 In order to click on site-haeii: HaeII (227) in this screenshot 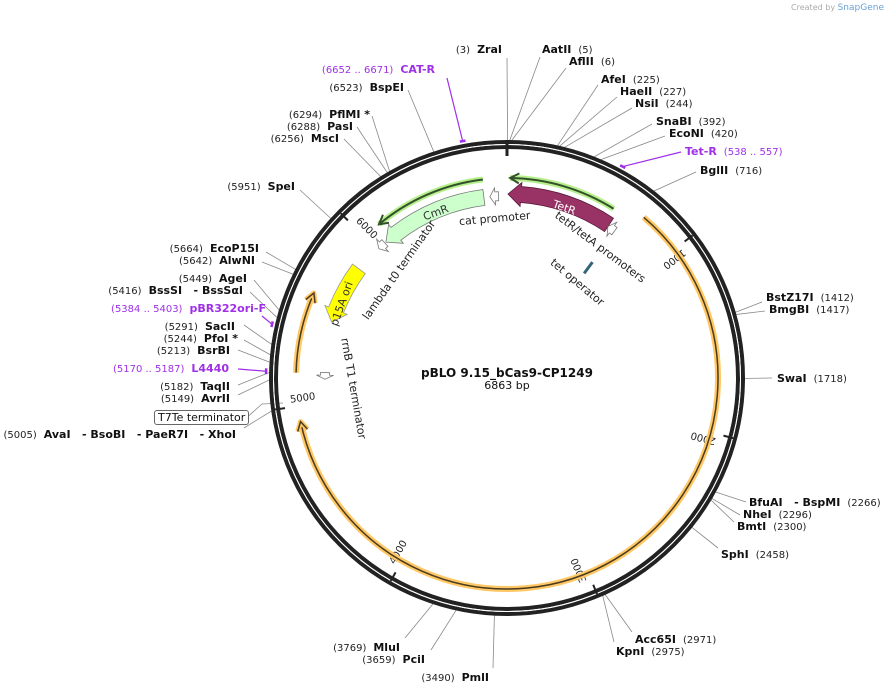, I will do `click(653, 92)`.